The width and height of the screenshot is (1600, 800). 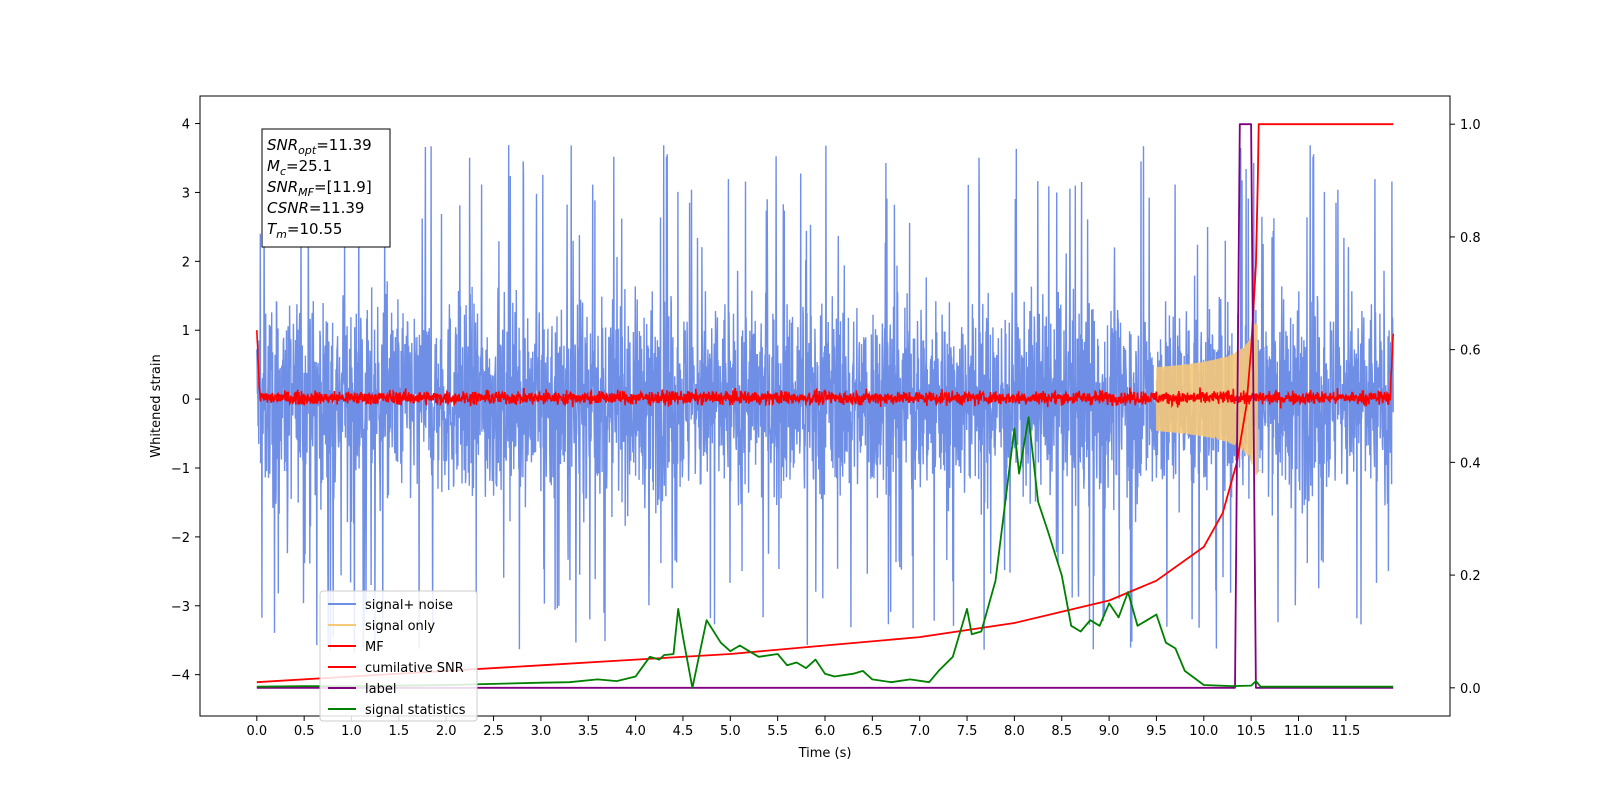 What do you see at coordinates (180, 607) in the screenshot?
I see `y-left-tick-label: −3` at bounding box center [180, 607].